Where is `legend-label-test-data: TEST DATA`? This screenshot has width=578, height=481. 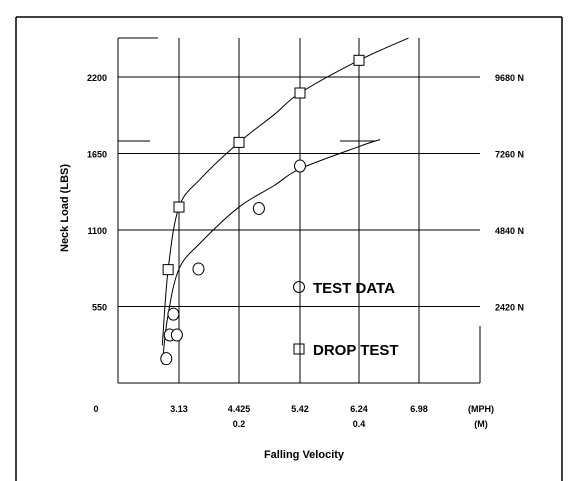 legend-label-test-data: TEST DATA is located at coordinates (354, 288).